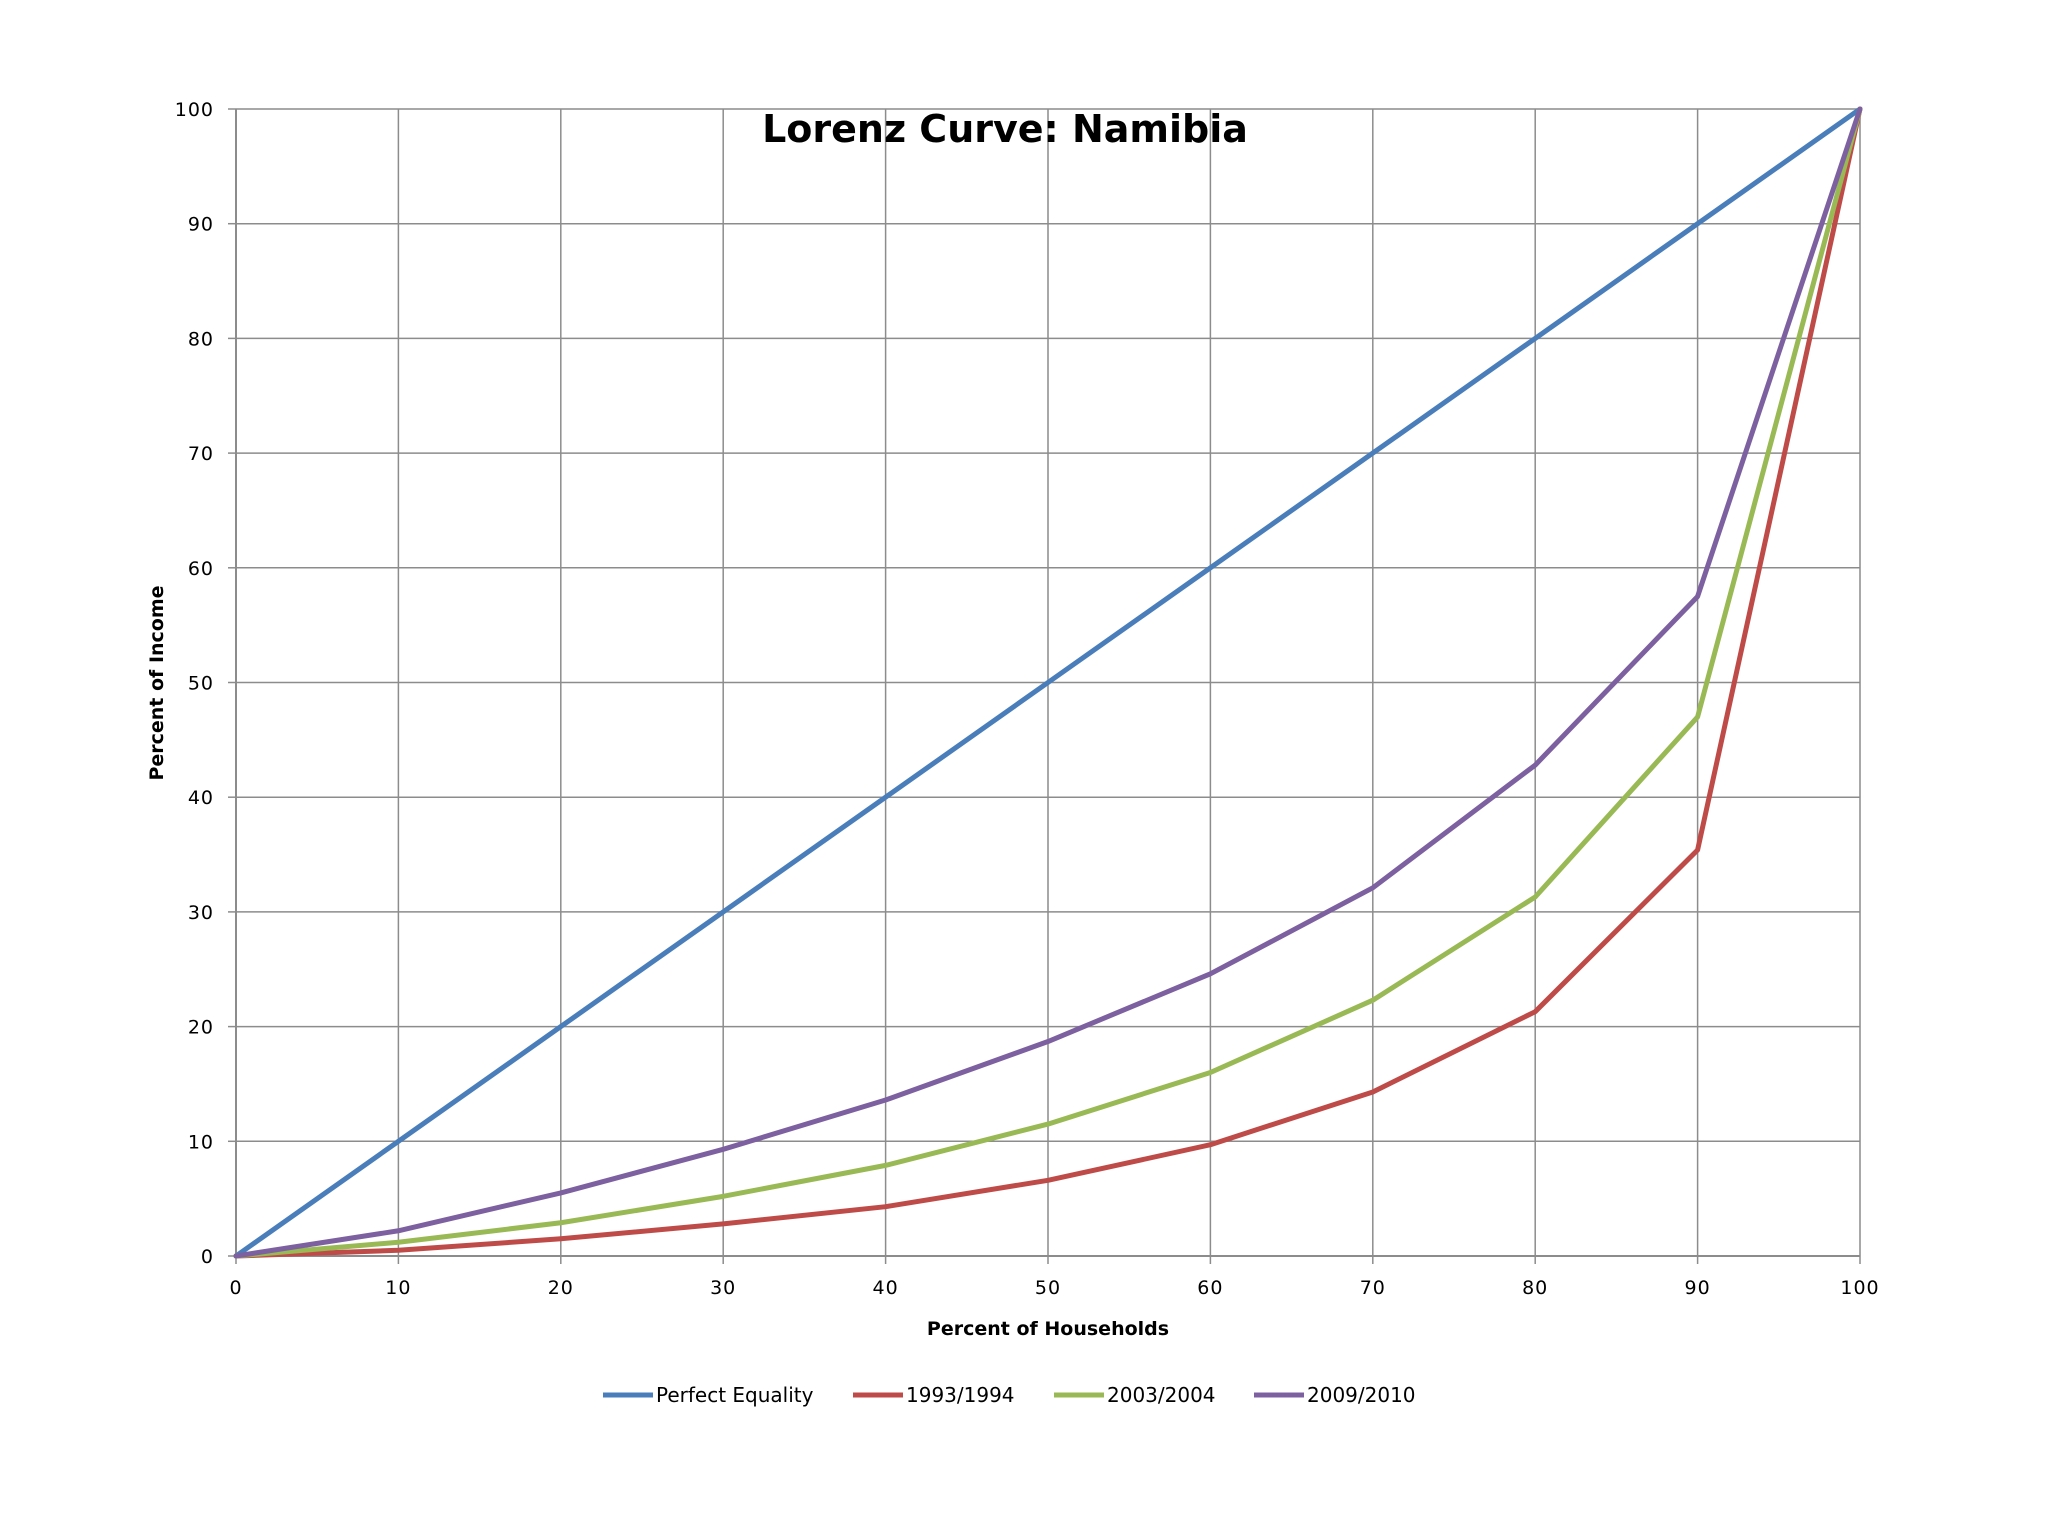 The height and width of the screenshot is (1536, 2048). What do you see at coordinates (201, 913) in the screenshot?
I see `y-tick-label: 30` at bounding box center [201, 913].